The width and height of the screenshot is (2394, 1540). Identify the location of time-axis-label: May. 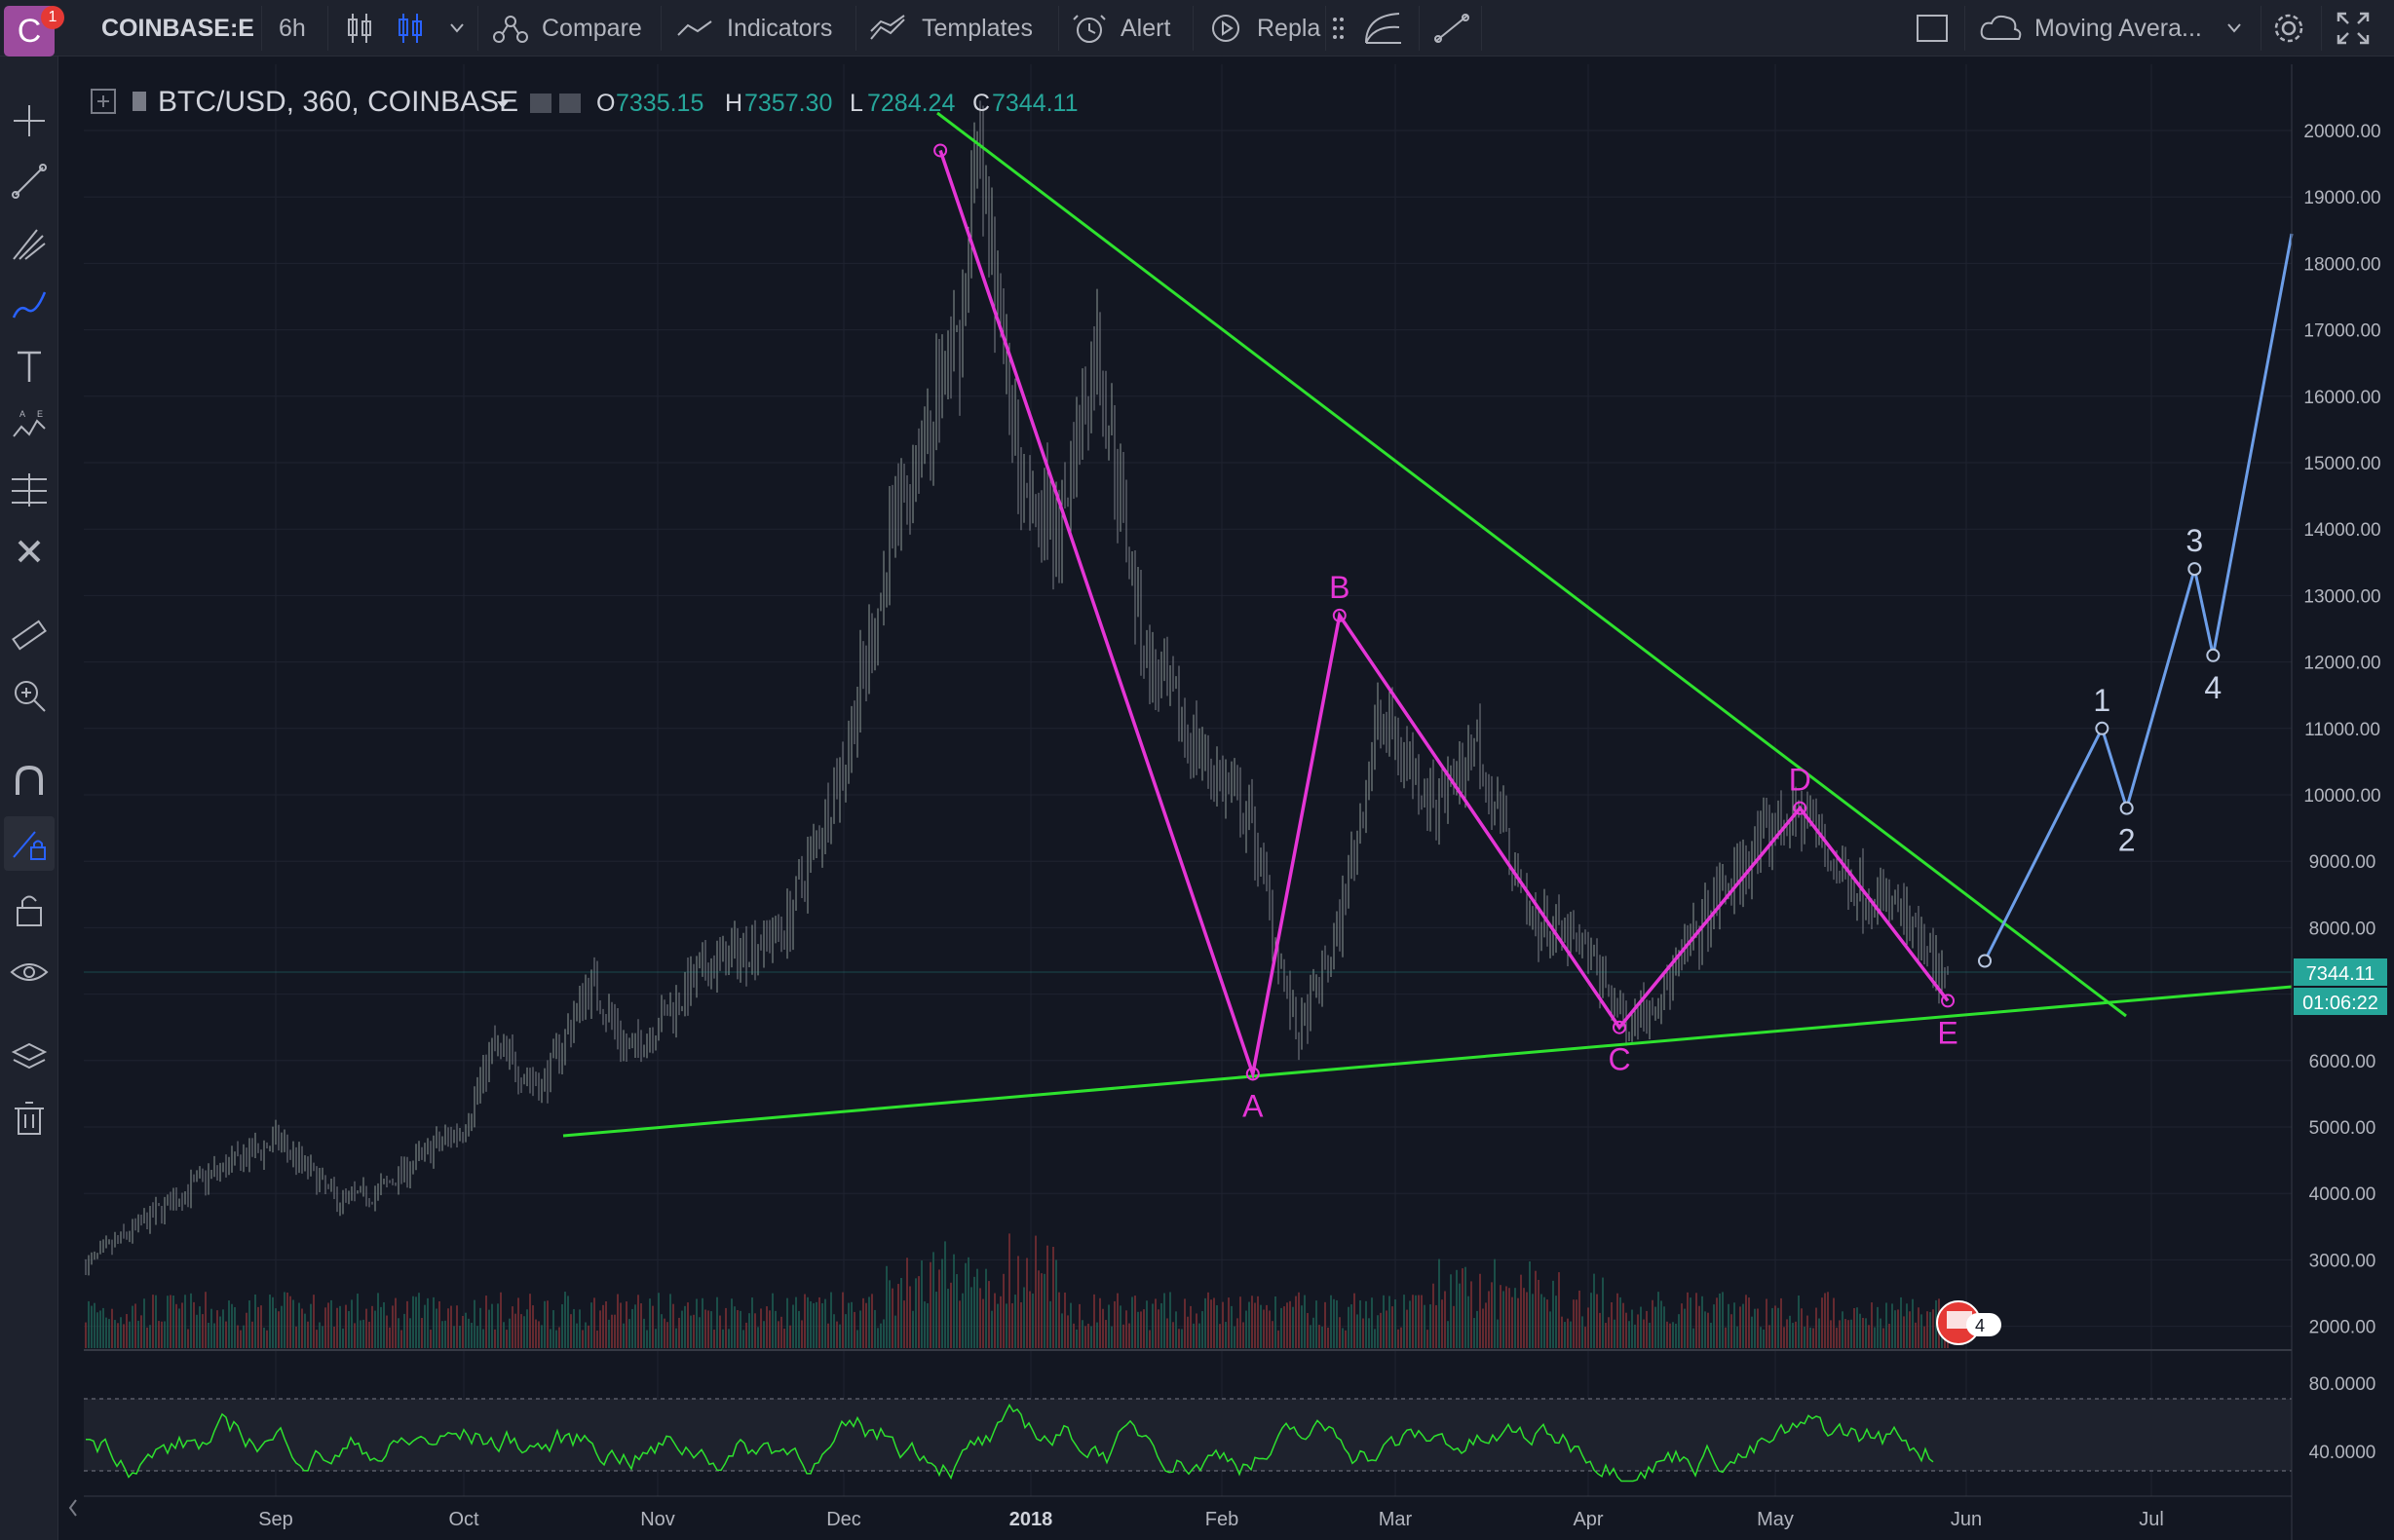
(1776, 1519).